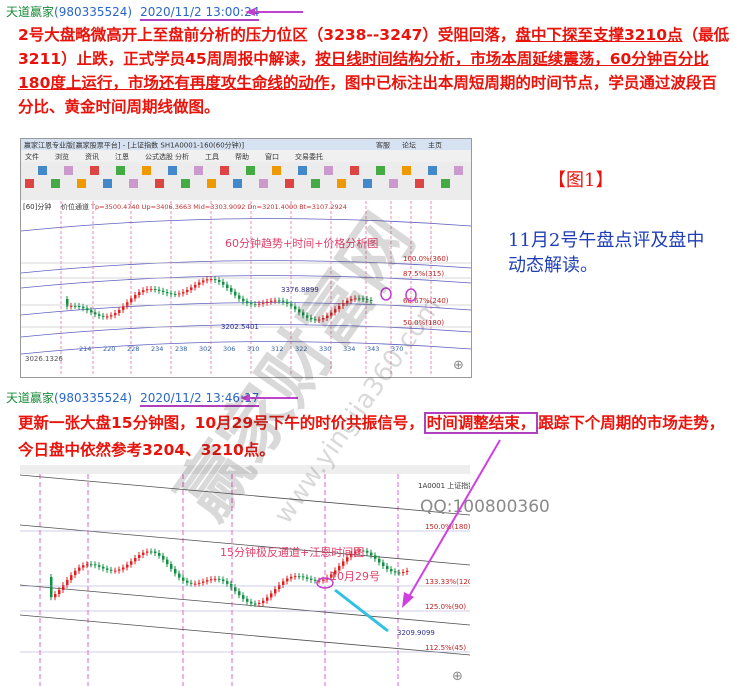  Describe the element at coordinates (92, 156) in the screenshot. I see `menu-item: 资讯` at that location.